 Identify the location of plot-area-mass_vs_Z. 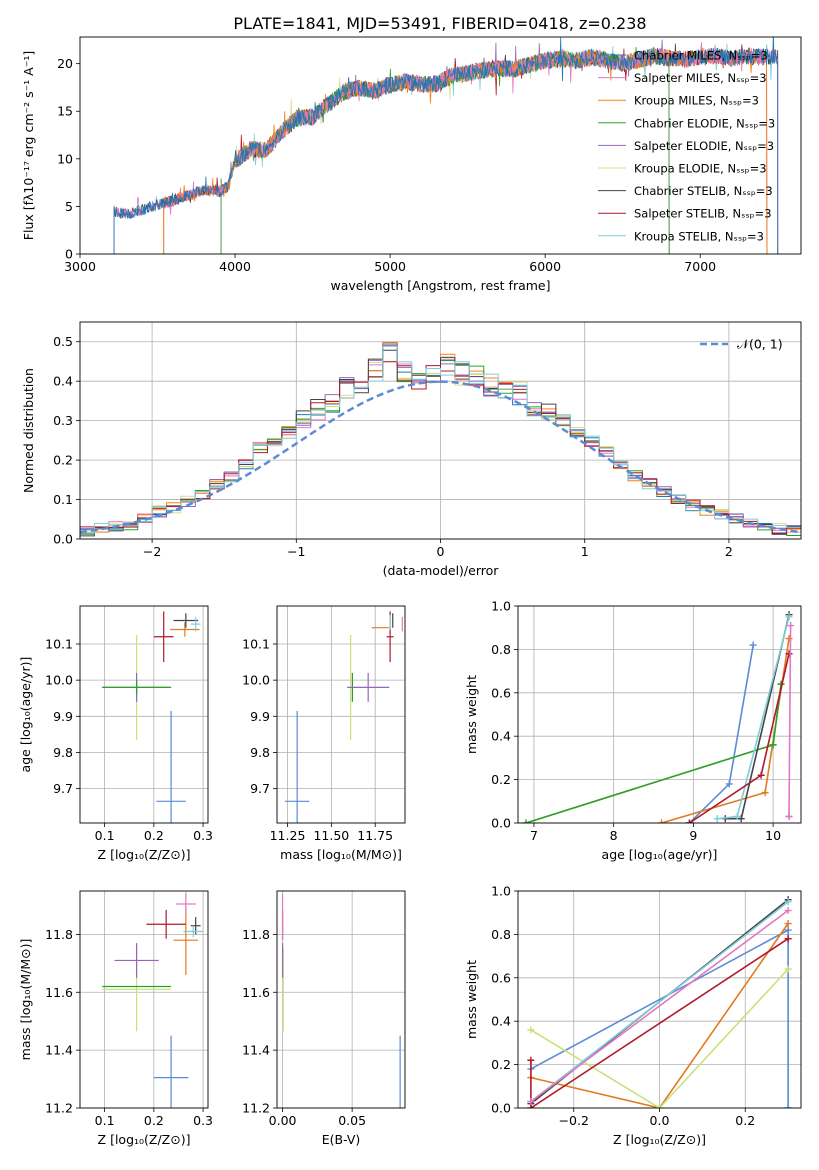
(153, 1000).